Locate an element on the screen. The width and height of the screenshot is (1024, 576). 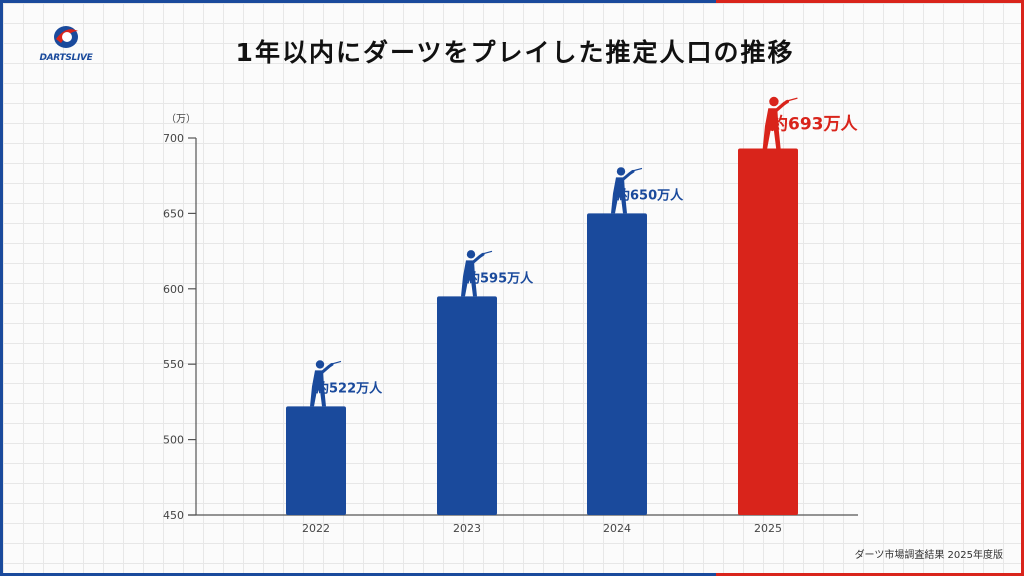
y-tick-label: 500 is located at coordinates (173, 440).